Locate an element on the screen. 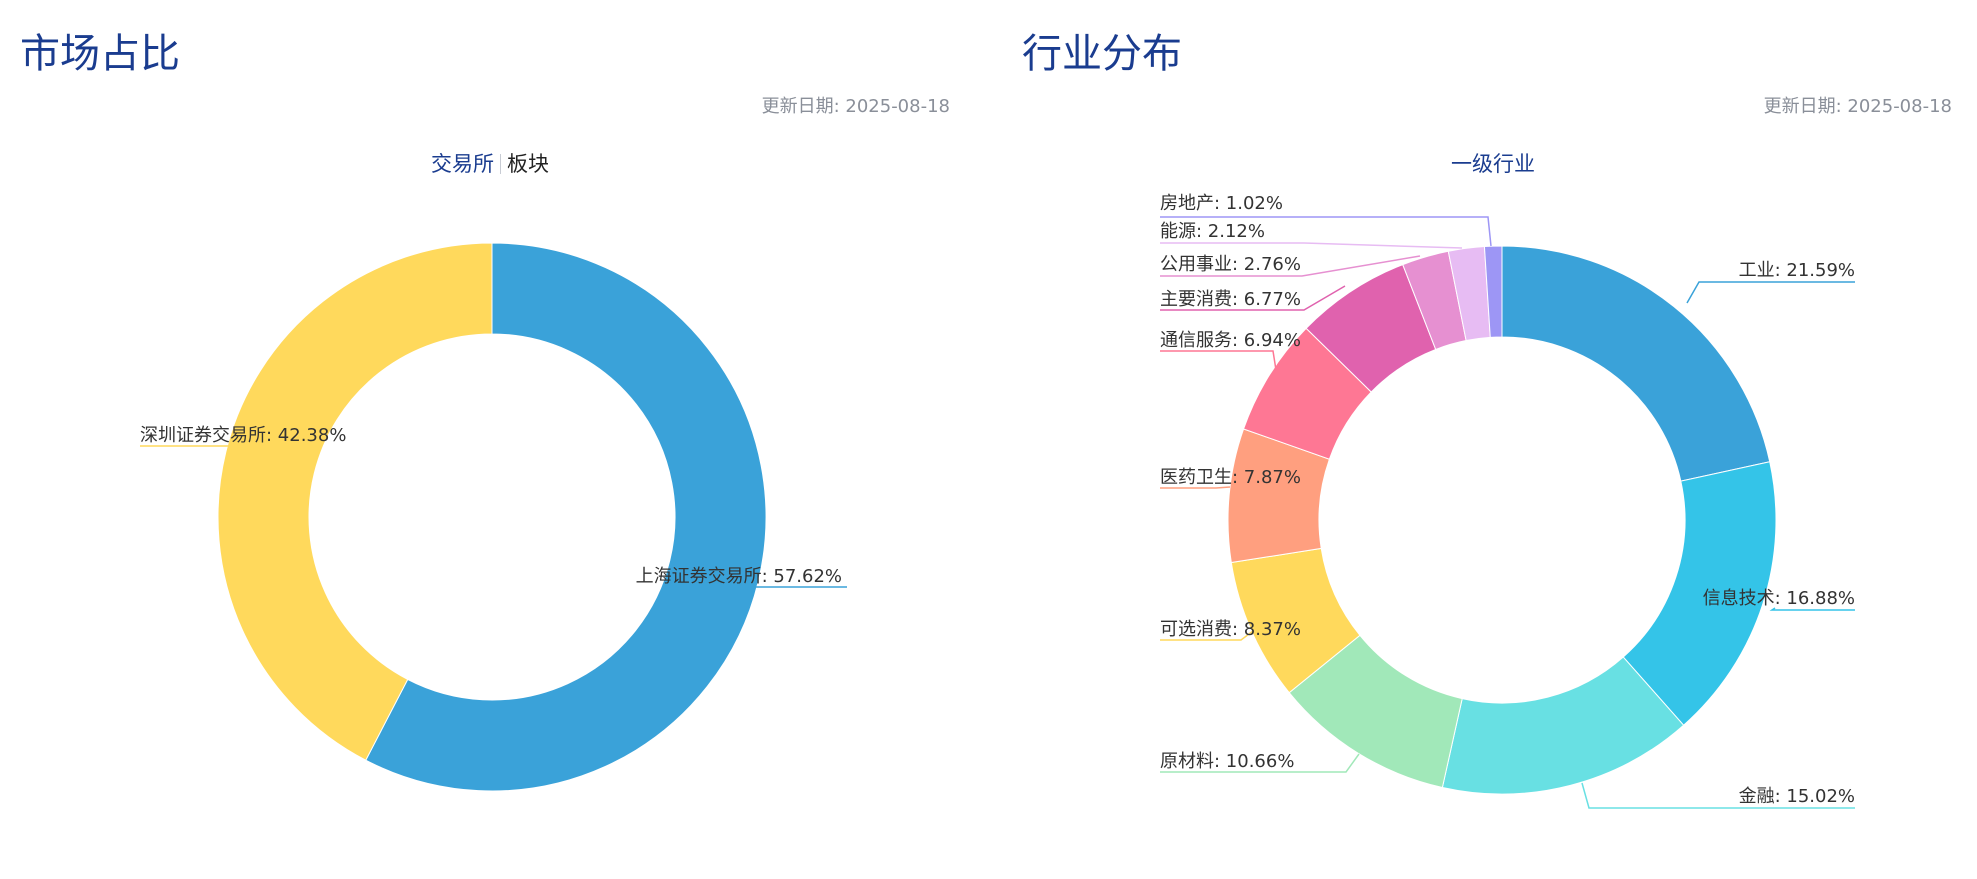 This screenshot has width=1977, height=879. slice-label-text: 主要消费: 6.77% is located at coordinates (1230, 299).